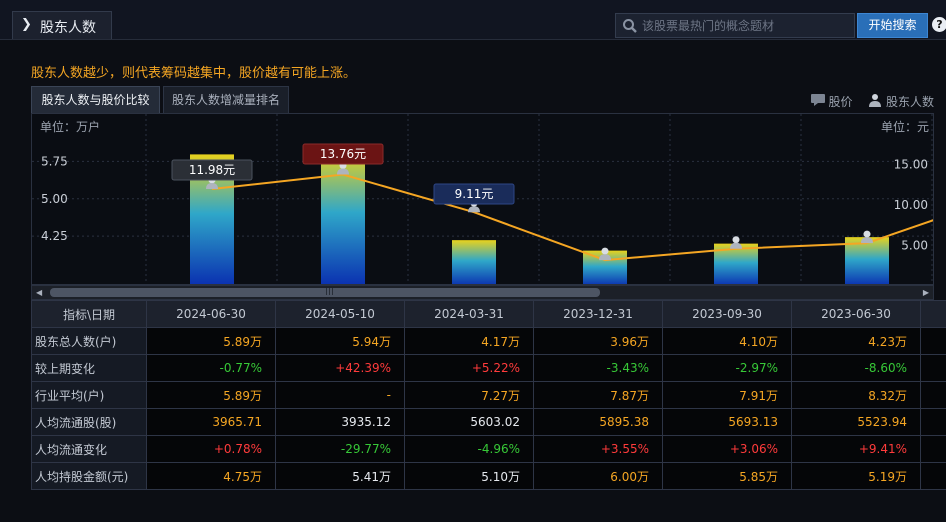 Image resolution: width=946 pixels, height=522 pixels. Describe the element at coordinates (598, 449) in the screenshot. I see `table-cell: +3.55%` at that location.